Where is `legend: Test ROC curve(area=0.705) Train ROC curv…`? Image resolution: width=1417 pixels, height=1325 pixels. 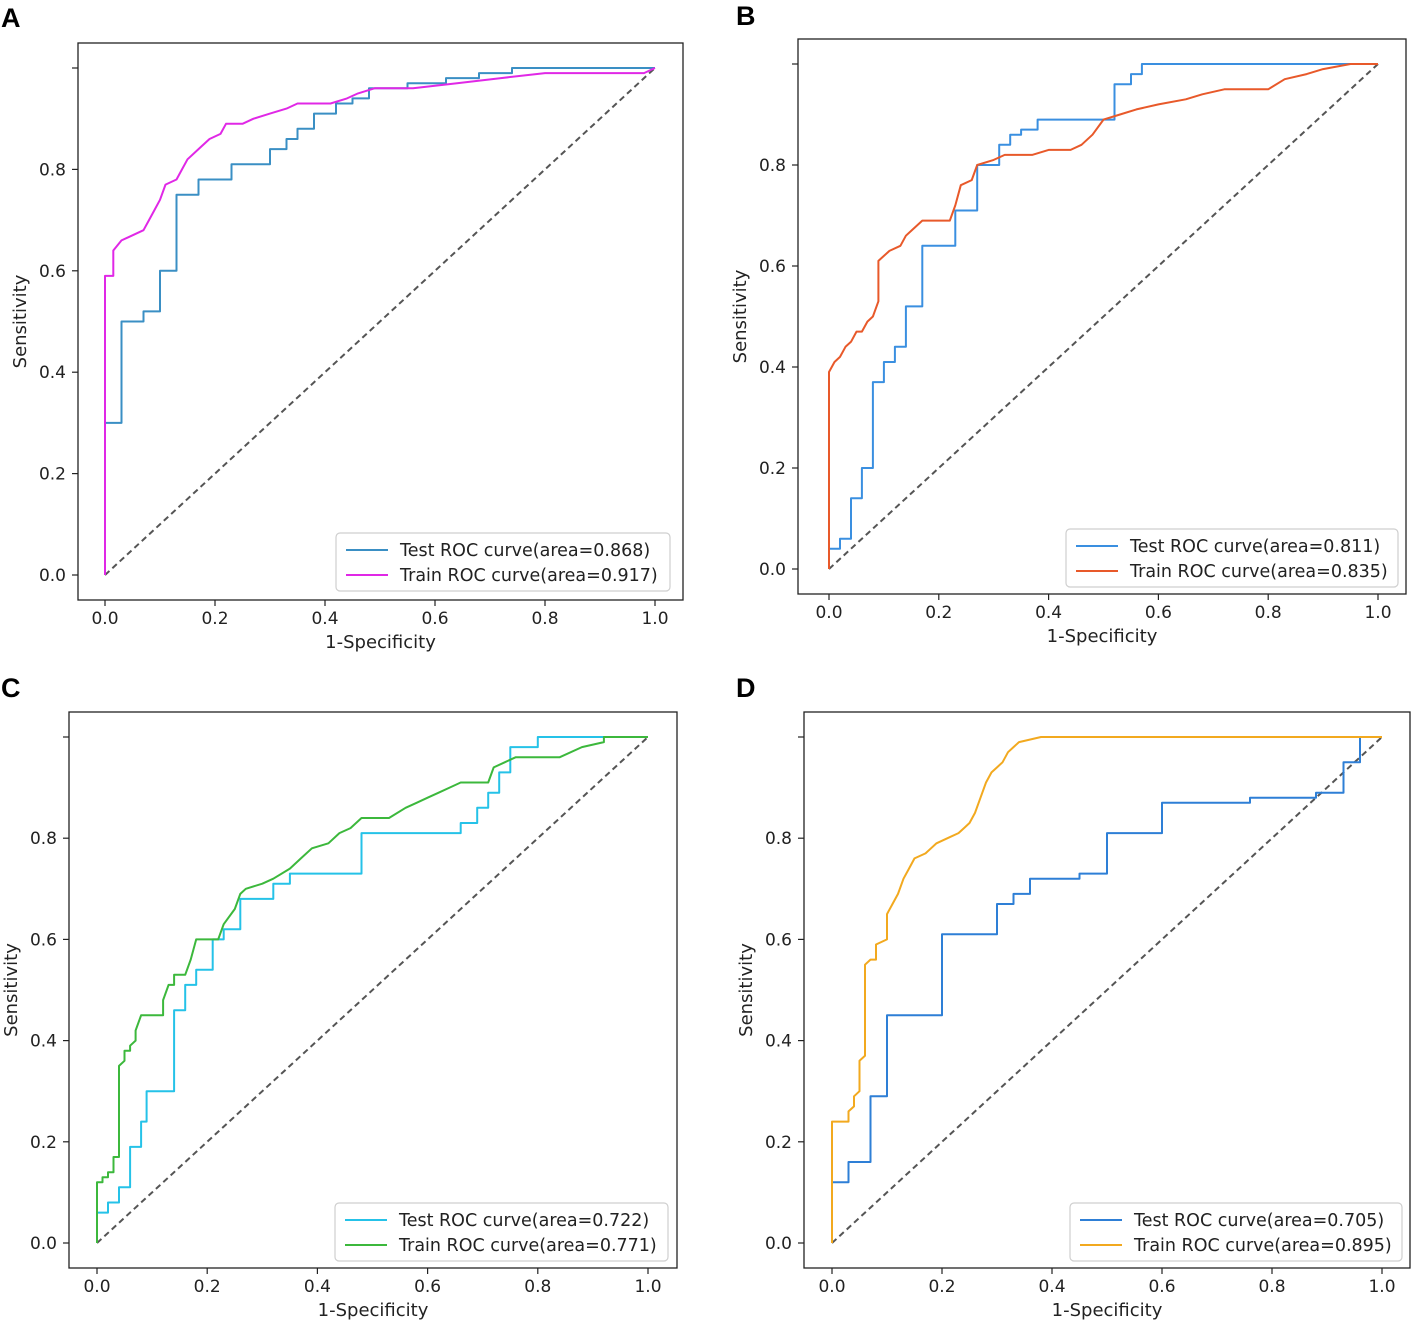
legend: Test ROC curve(area=0.705) Train ROC curv… is located at coordinates (1236, 1232).